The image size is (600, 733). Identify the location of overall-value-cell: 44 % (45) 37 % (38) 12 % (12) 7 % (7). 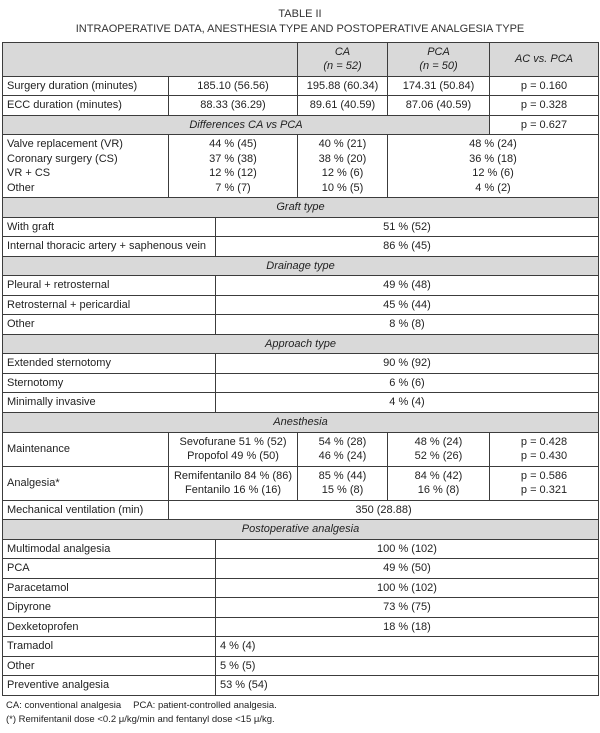
(233, 166).